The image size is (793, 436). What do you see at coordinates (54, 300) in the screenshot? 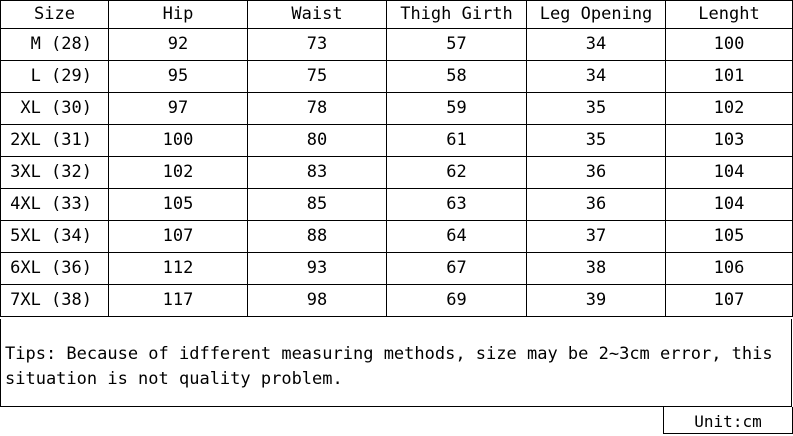
I see `size-cell: 7XL (38)` at bounding box center [54, 300].